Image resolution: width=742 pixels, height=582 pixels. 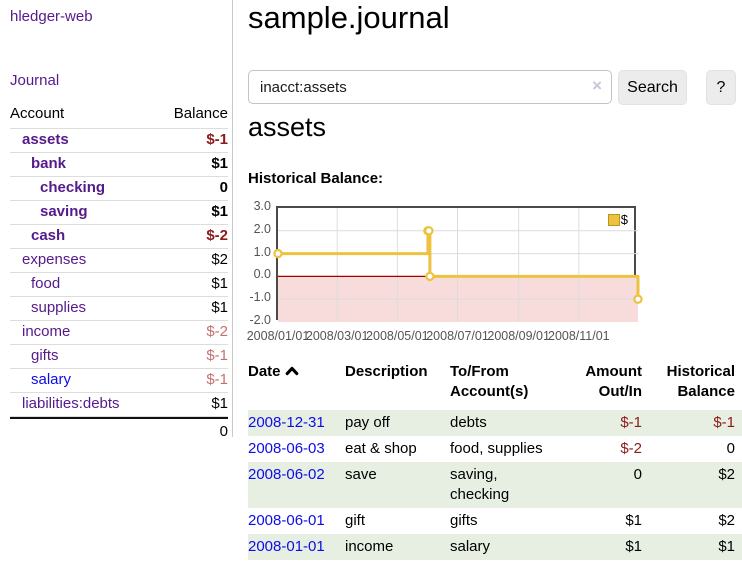 What do you see at coordinates (260, 297) in the screenshot?
I see `y-axis-tick-label: -1.0` at bounding box center [260, 297].